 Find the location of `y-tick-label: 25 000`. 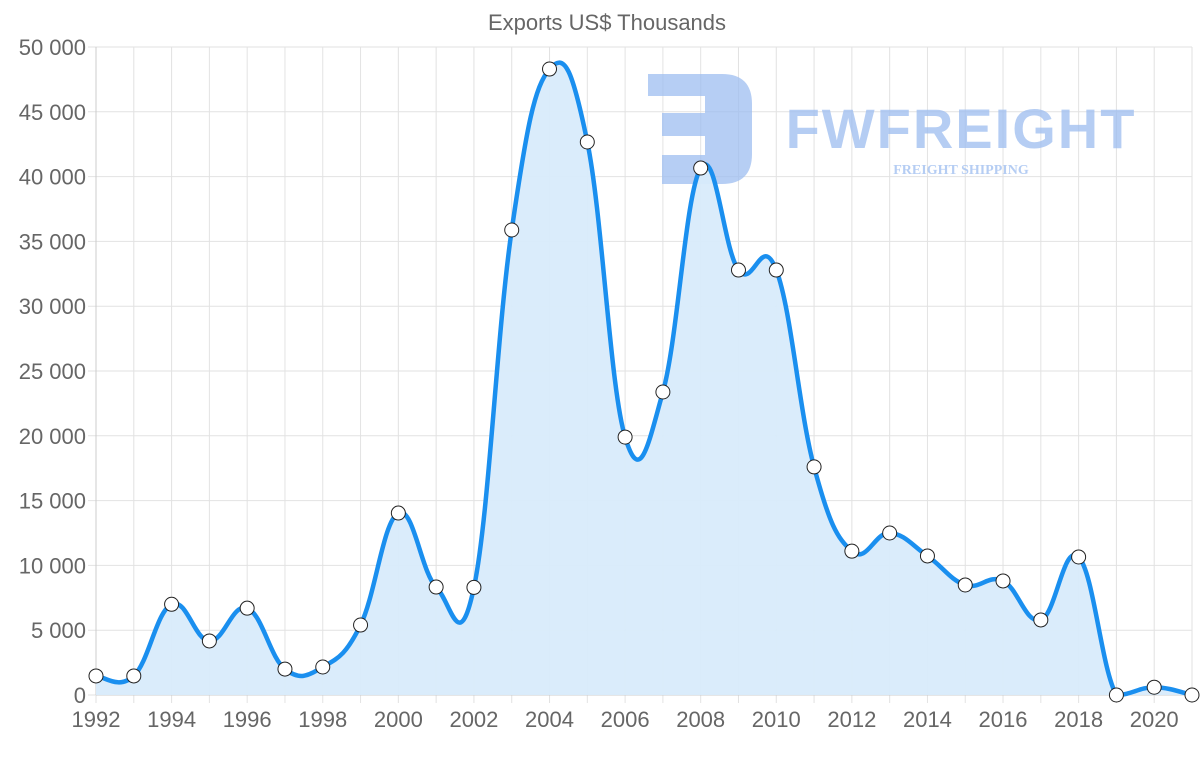

y-tick-label: 25 000 is located at coordinates (52, 371).